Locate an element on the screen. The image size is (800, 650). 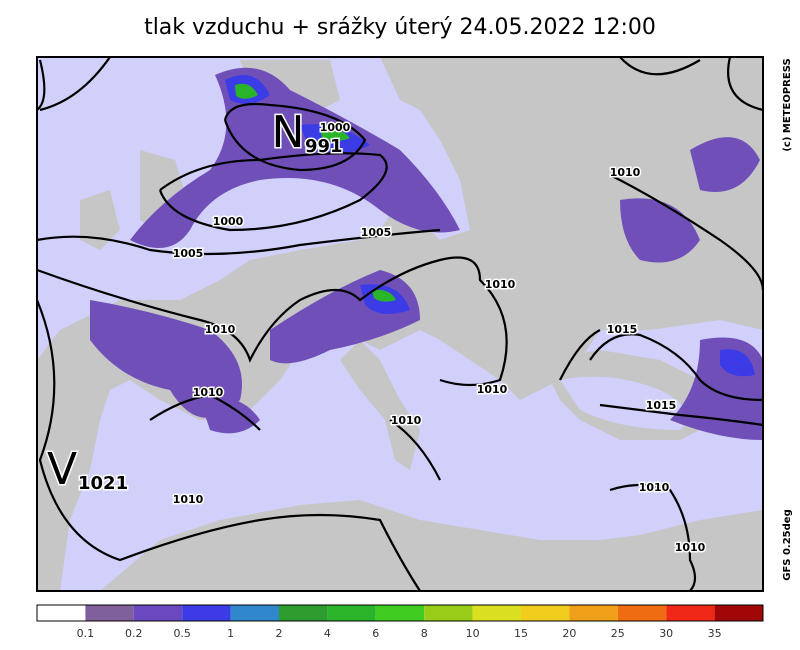
center-letter: V is located at coordinates (62, 469).